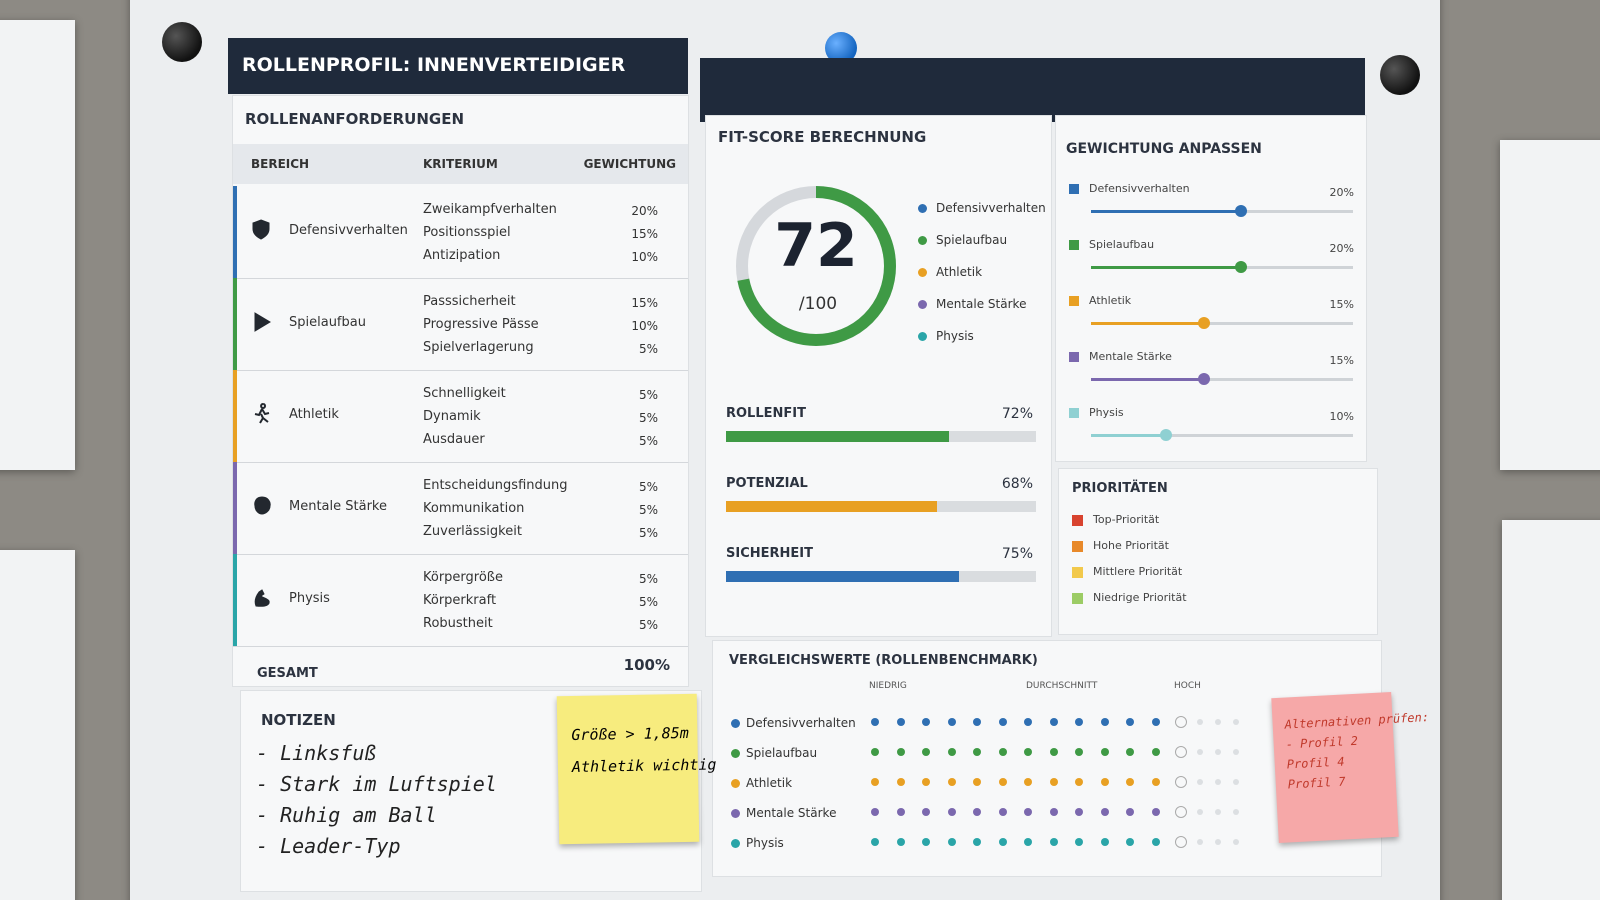 The image size is (1600, 900). I want to click on bar-value: 72%, so click(1017, 414).